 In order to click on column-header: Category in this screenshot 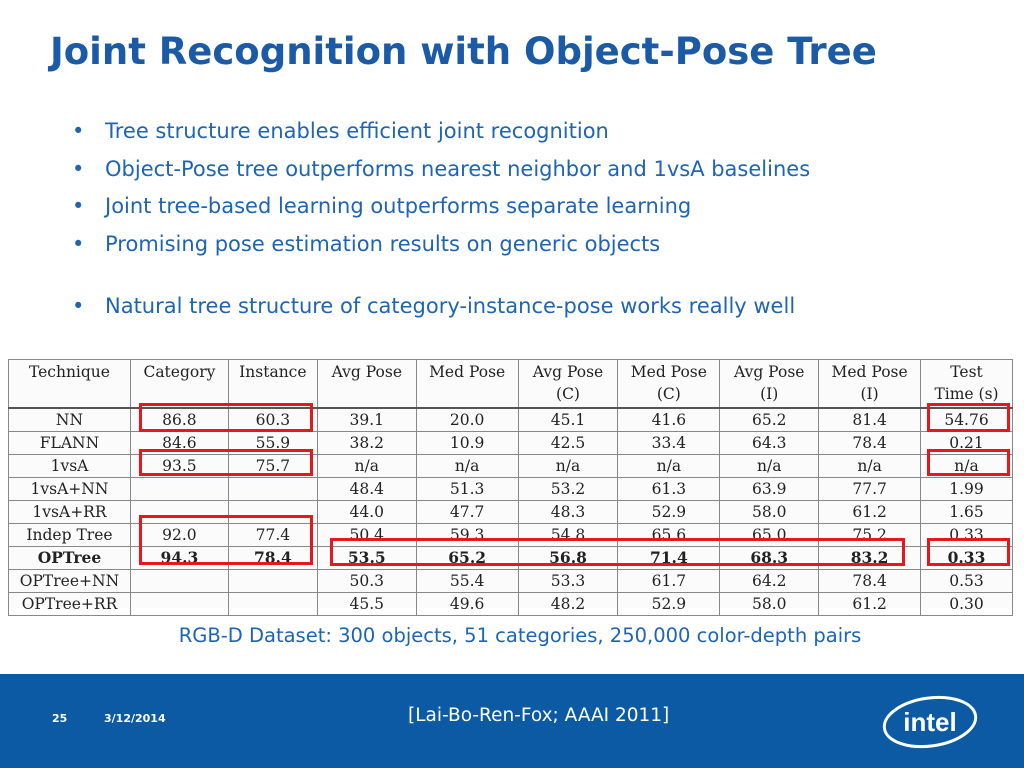, I will do `click(179, 384)`.